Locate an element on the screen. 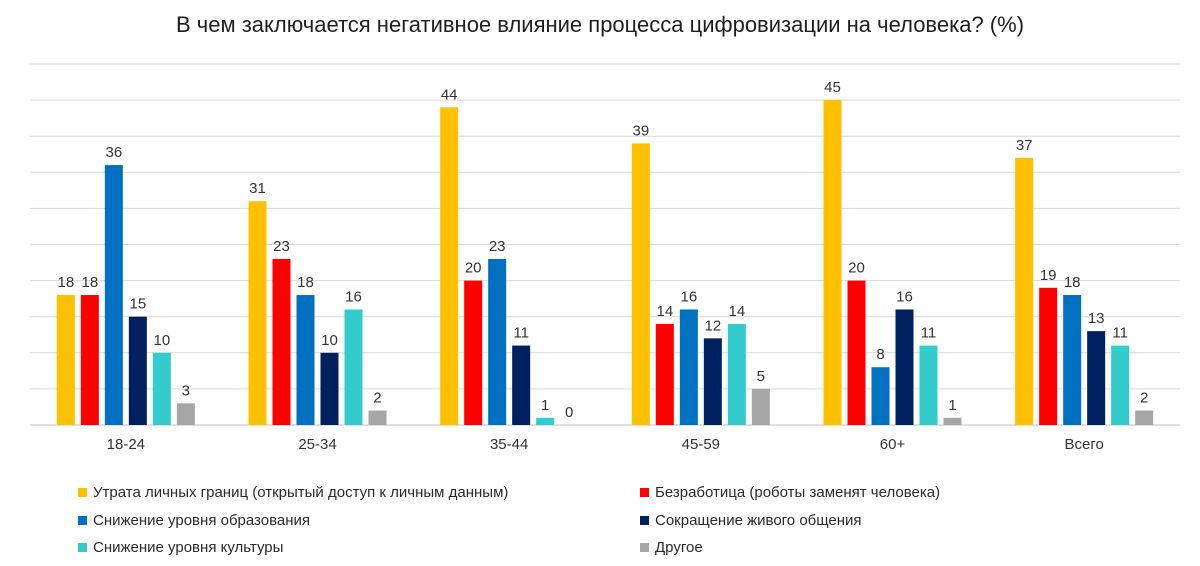 The width and height of the screenshot is (1200, 566). data-label-6-5: 1 is located at coordinates (952, 405).